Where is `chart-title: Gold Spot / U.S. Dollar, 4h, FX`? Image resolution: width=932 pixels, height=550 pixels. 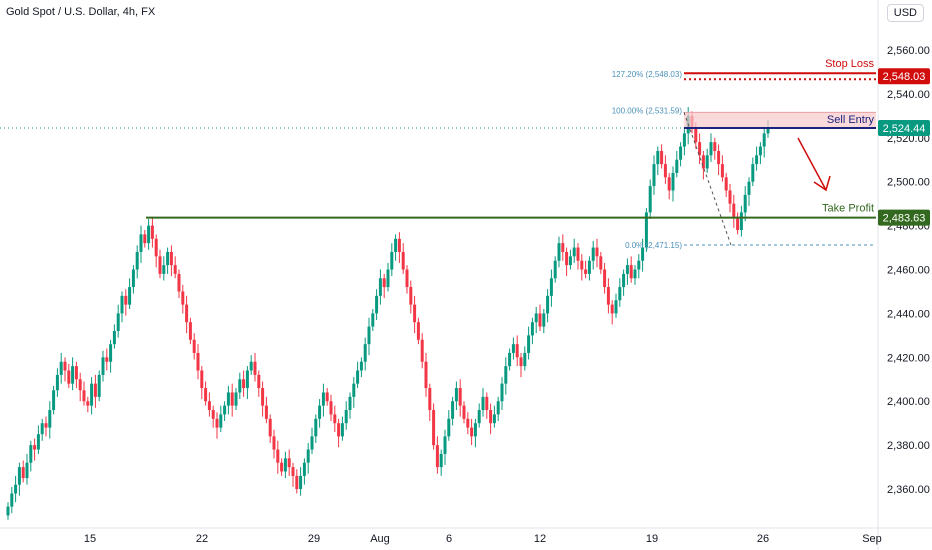 chart-title: Gold Spot / U.S. Dollar, 4h, FX is located at coordinates (81, 12).